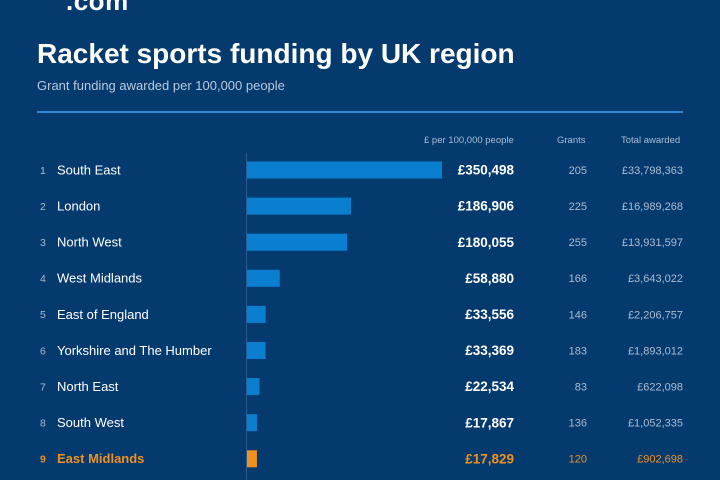 This screenshot has height=480, width=720. Describe the element at coordinates (469, 140) in the screenshot. I see `column-header-per-capita: £ per 100,000 people` at that location.